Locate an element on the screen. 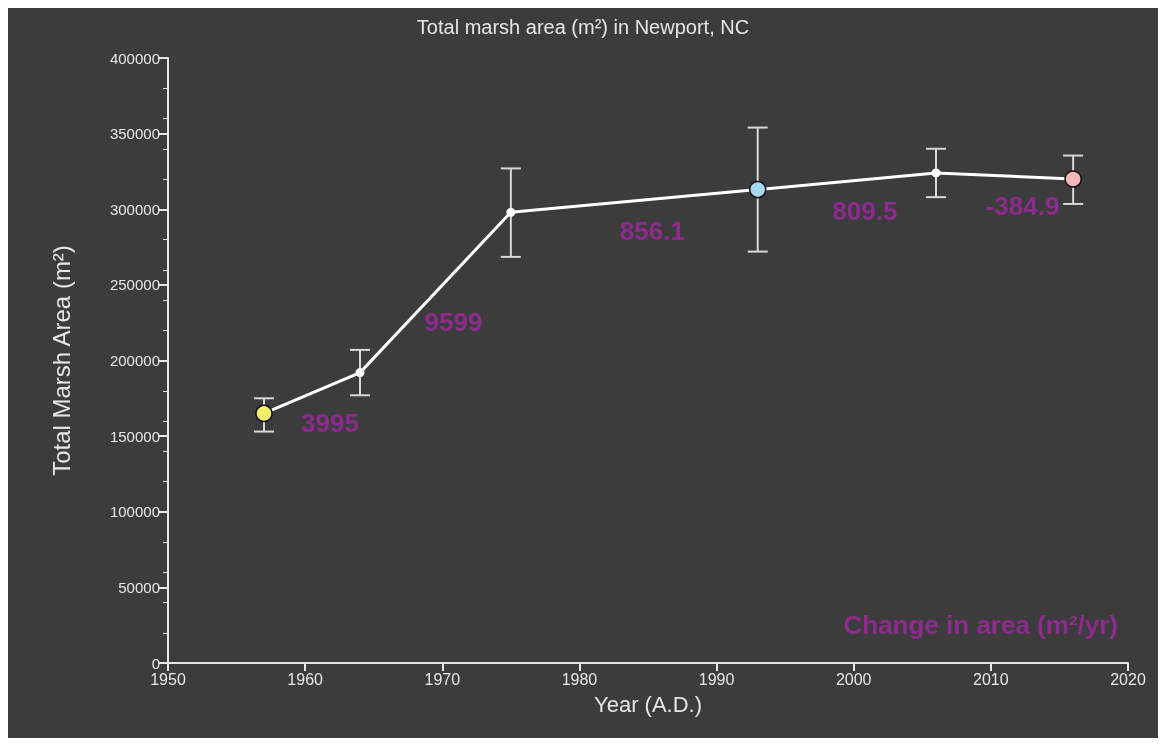 Image resolution: width=1170 pixels, height=749 pixels. x-tick-label: 1960 is located at coordinates (305, 679).